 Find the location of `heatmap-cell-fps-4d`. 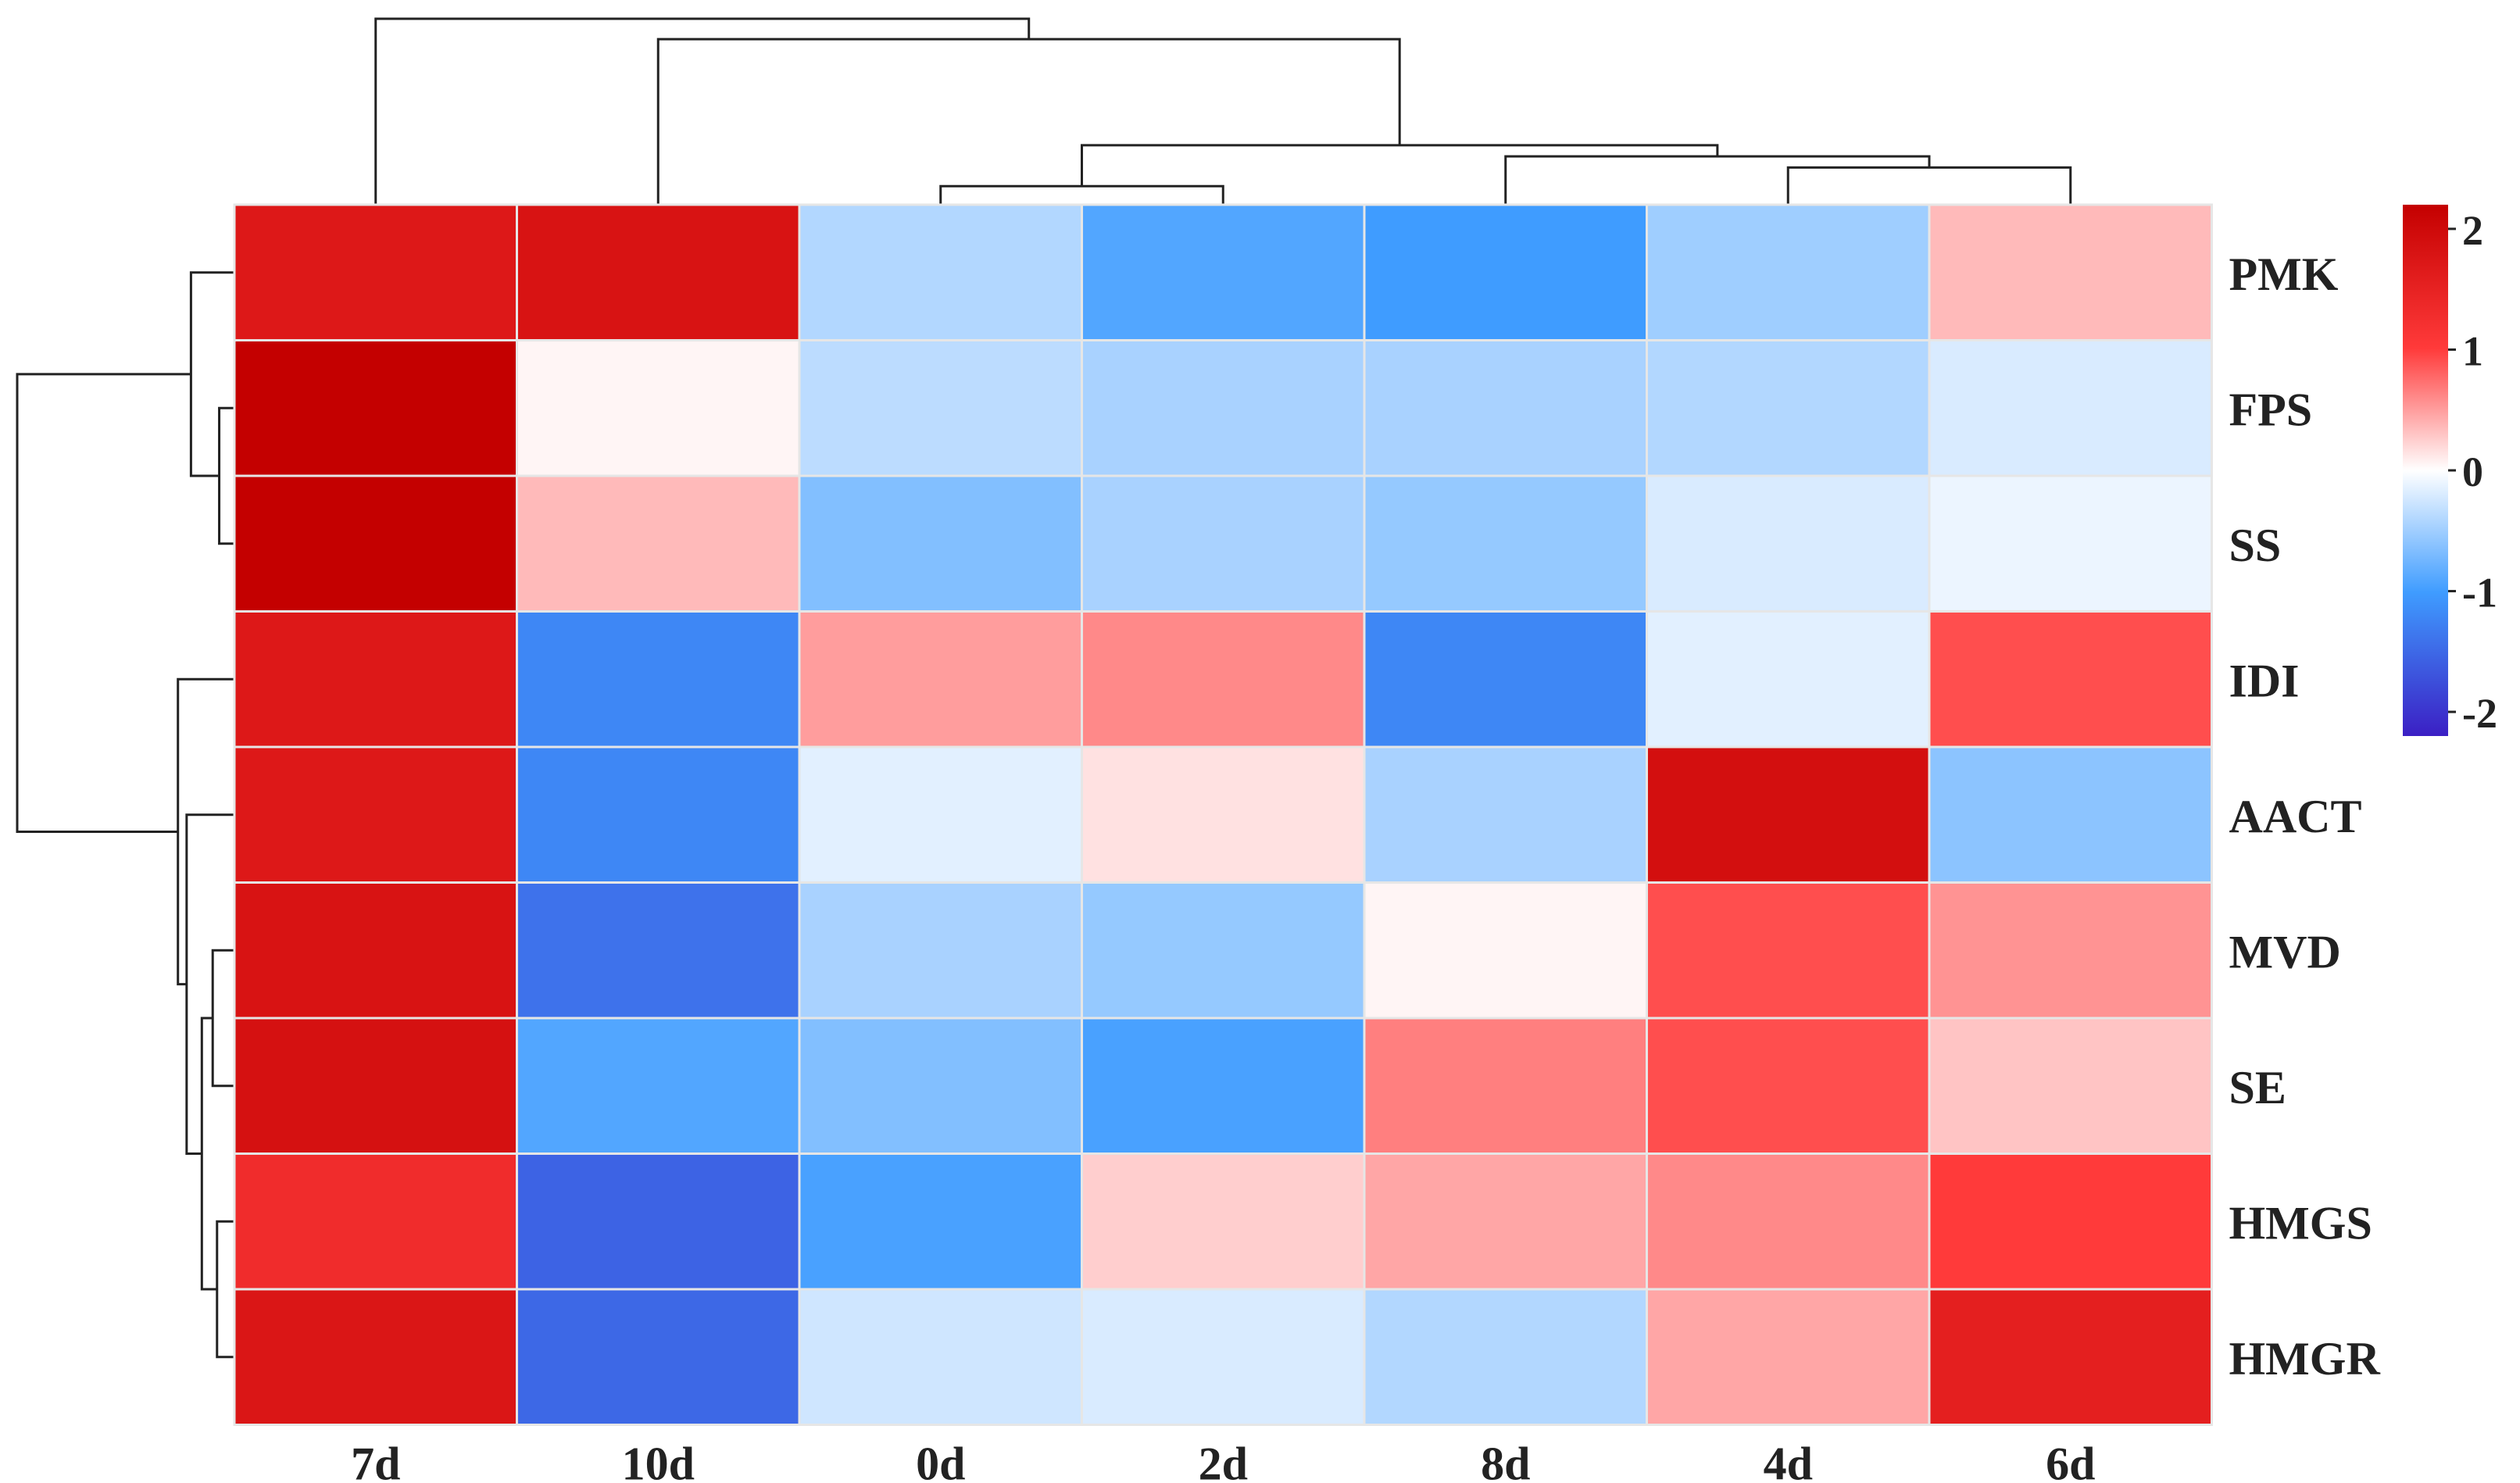

heatmap-cell-fps-4d is located at coordinates (1788, 408).